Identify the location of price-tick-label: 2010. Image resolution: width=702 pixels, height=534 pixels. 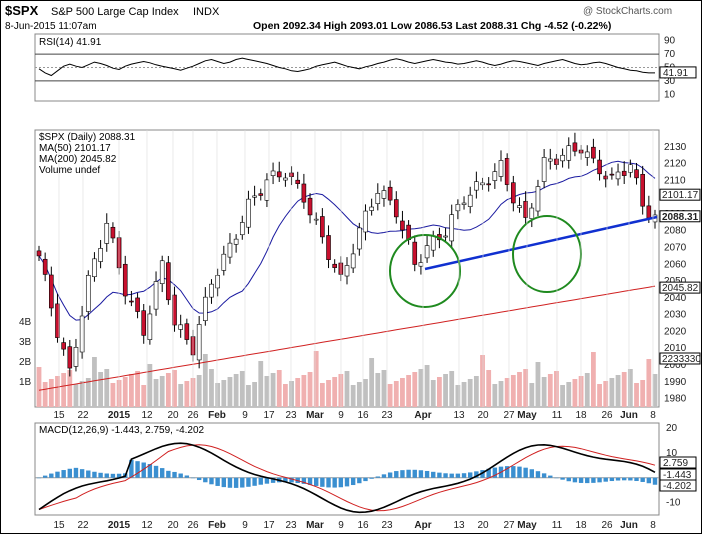
(675, 348).